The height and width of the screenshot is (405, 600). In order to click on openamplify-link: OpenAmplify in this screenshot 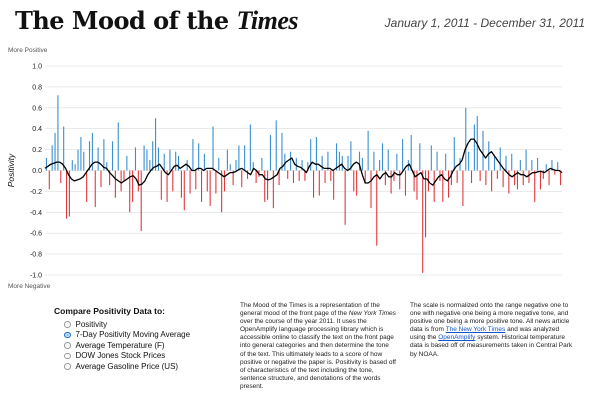, I will do `click(457, 338)`.